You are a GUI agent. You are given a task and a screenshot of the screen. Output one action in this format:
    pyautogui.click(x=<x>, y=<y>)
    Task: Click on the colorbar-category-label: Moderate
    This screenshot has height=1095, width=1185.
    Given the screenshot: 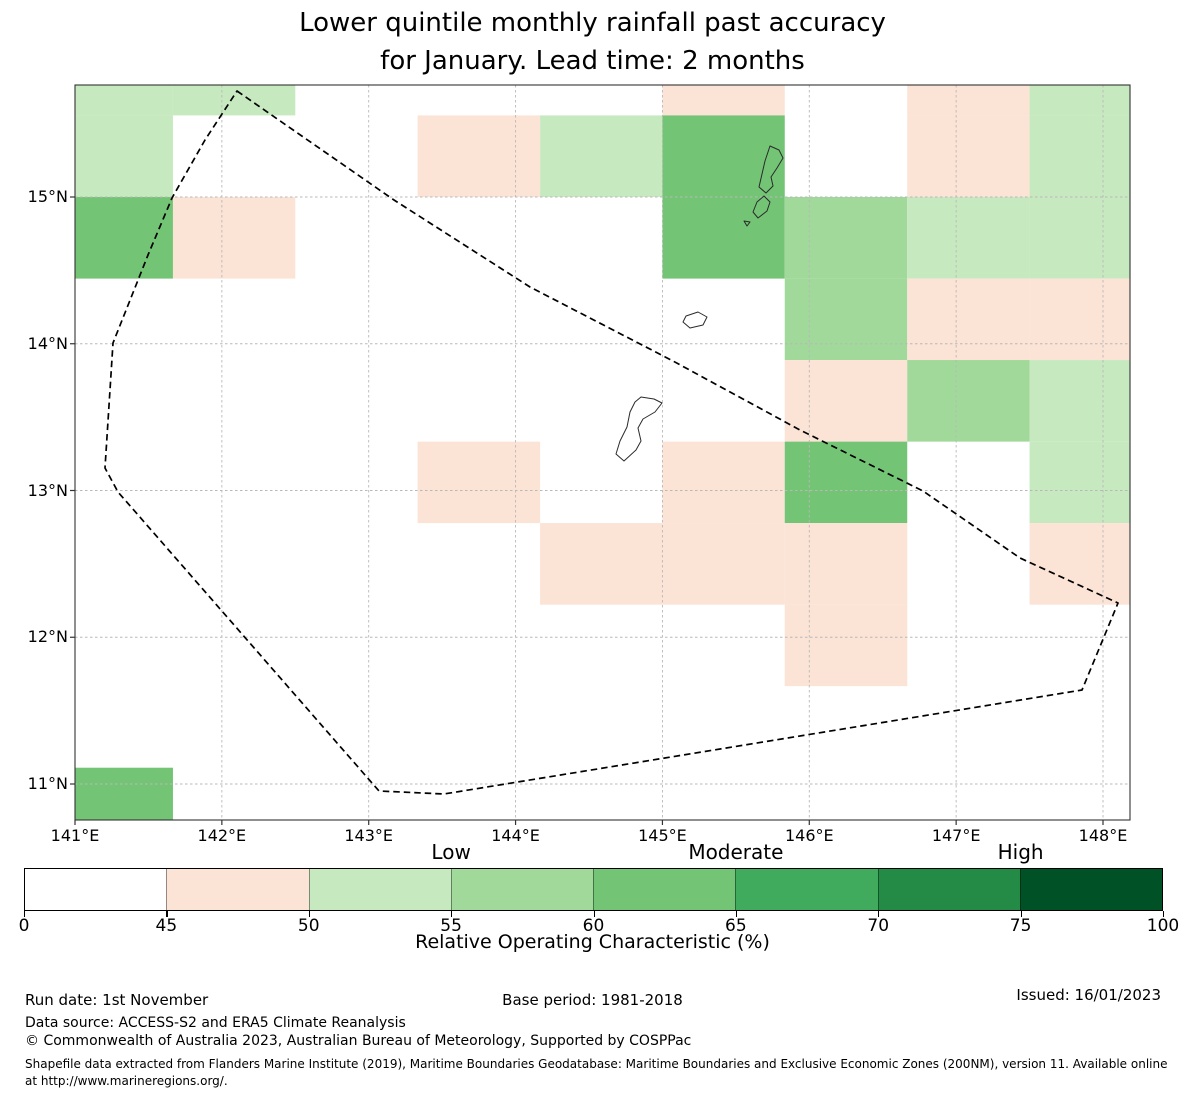 What is the action you would take?
    pyautogui.click(x=736, y=852)
    